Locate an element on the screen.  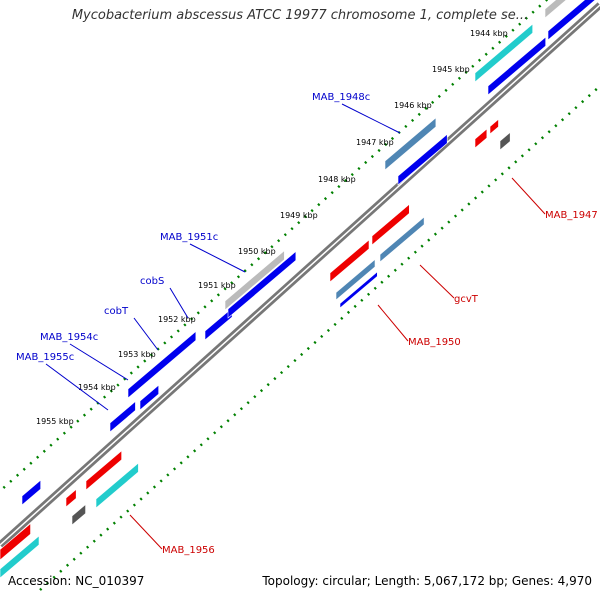
forward-gene-label: MAB_1948c is located at coordinates (341, 97).